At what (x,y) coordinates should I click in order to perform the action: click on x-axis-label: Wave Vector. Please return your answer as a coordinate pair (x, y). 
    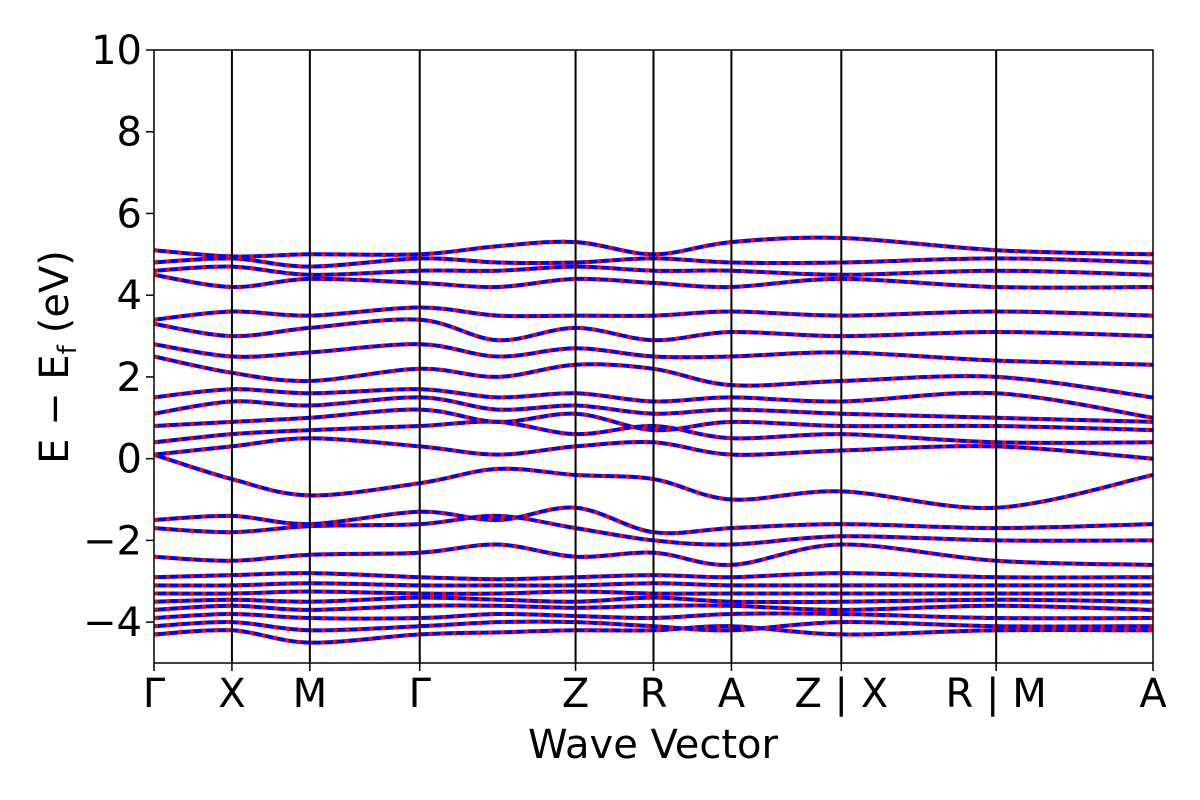
    Looking at the image, I should click on (653, 745).